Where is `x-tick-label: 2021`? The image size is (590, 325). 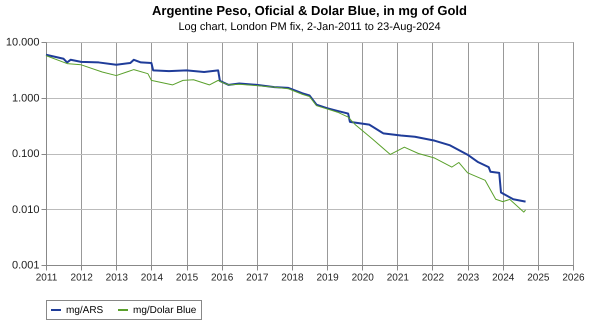
x-tick-label: 2021 is located at coordinates (398, 278).